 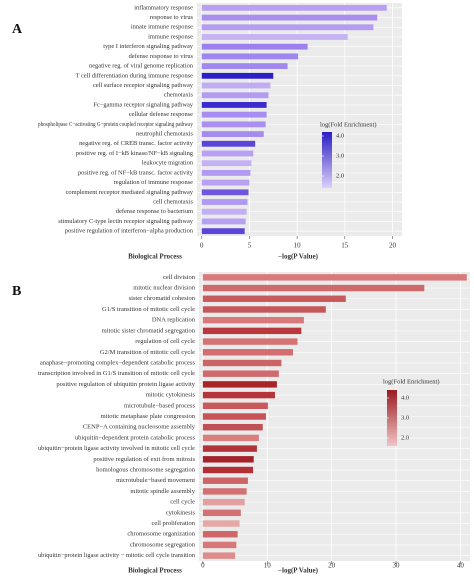 What do you see at coordinates (163, 544) in the screenshot?
I see `y-tick-label: chromosome segregation` at bounding box center [163, 544].